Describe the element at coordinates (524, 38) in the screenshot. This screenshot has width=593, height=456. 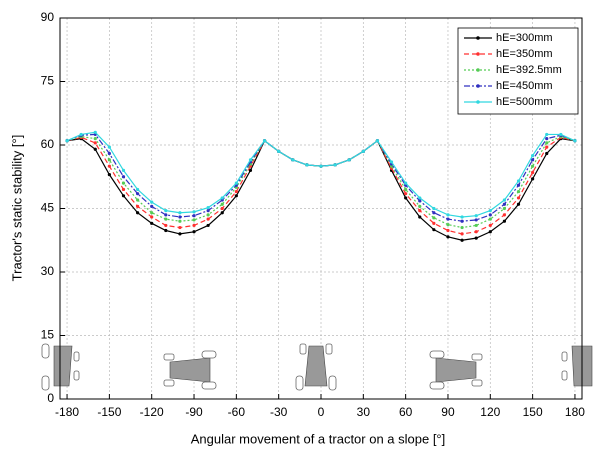
I see `legend-label: hE=300mm` at that location.